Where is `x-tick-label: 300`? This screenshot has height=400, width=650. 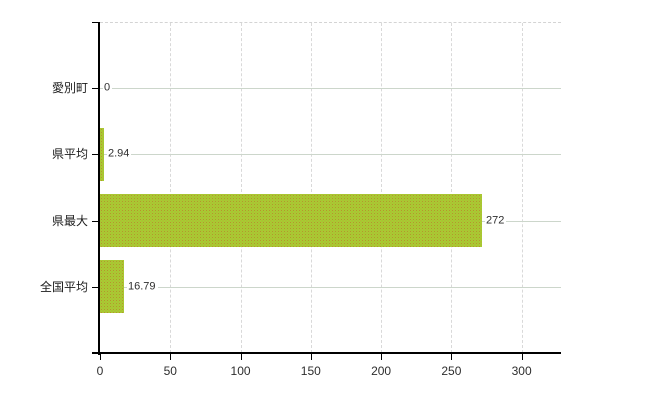 x-tick-label: 300 is located at coordinates (521, 371).